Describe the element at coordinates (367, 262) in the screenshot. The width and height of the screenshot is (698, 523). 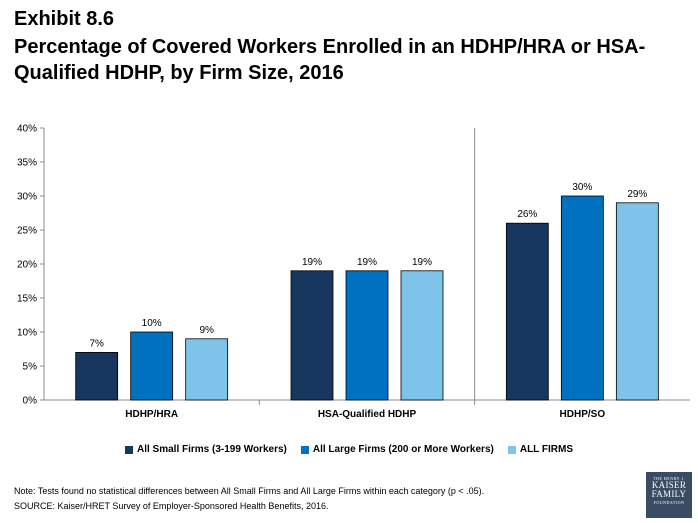
I see `data-label-1-1: 19%` at that location.